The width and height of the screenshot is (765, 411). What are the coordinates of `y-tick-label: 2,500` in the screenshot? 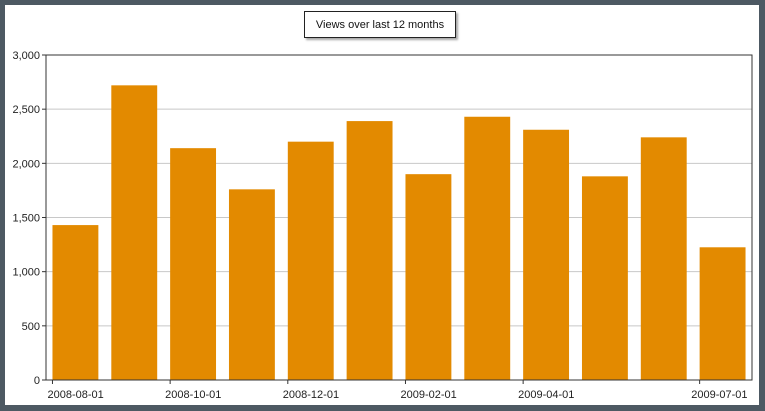 It's located at (26, 110).